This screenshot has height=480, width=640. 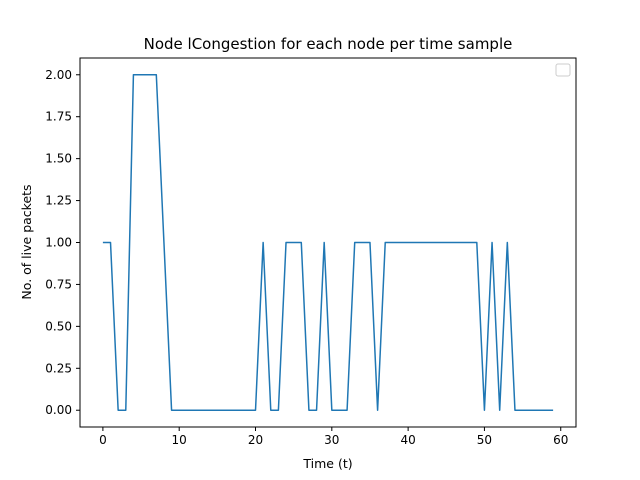 I want to click on x-tick-label: 20, so click(x=255, y=440).